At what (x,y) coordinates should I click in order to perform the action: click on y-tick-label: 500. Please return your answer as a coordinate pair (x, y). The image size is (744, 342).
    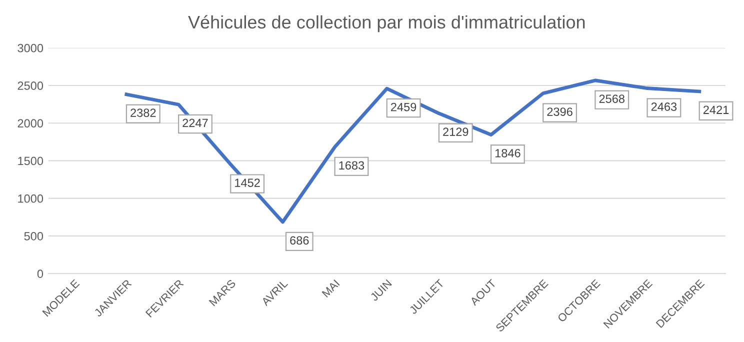
    Looking at the image, I should click on (34, 236).